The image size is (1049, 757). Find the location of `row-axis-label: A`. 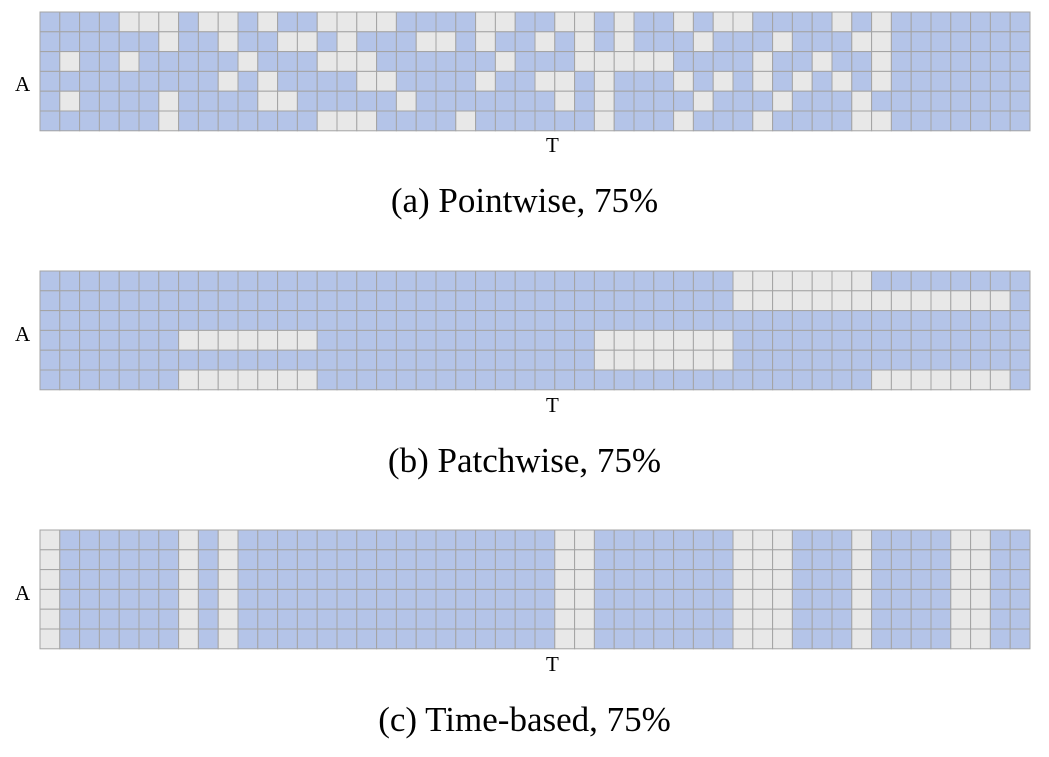

row-axis-label: A is located at coordinates (23, 334).